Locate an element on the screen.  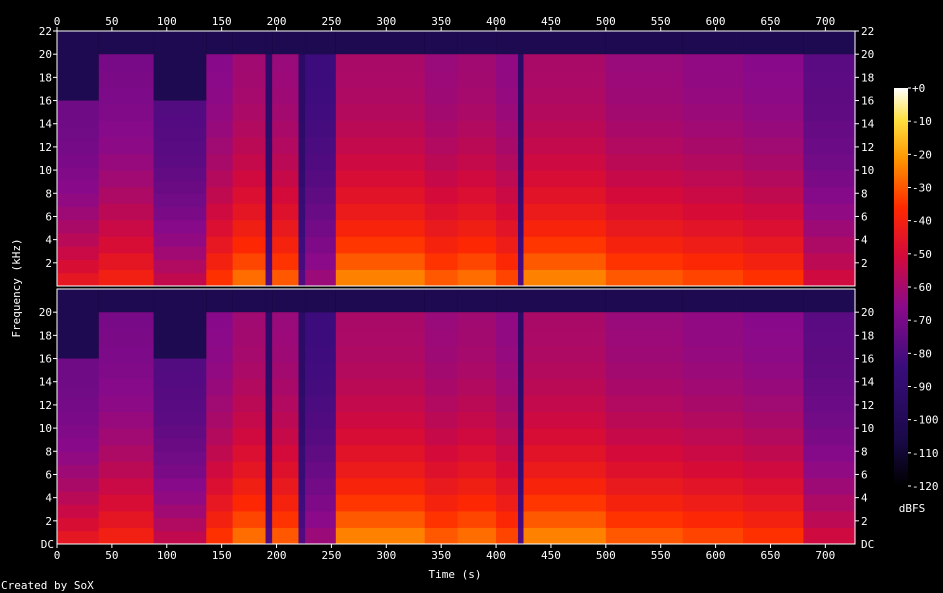
y-tick-label-right: 8 is located at coordinates (864, 193).